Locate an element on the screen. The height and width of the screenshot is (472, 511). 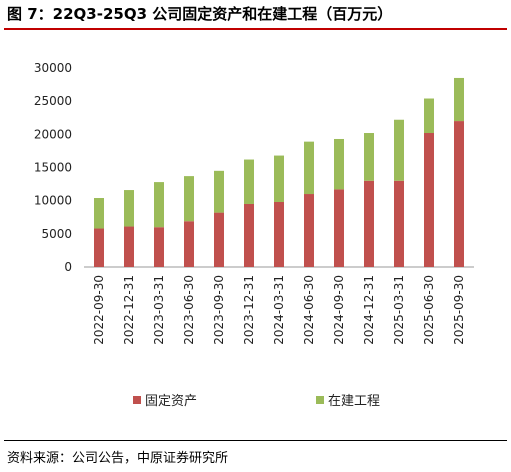
x-tick-label: 2025-09-30 is located at coordinates (459, 310).